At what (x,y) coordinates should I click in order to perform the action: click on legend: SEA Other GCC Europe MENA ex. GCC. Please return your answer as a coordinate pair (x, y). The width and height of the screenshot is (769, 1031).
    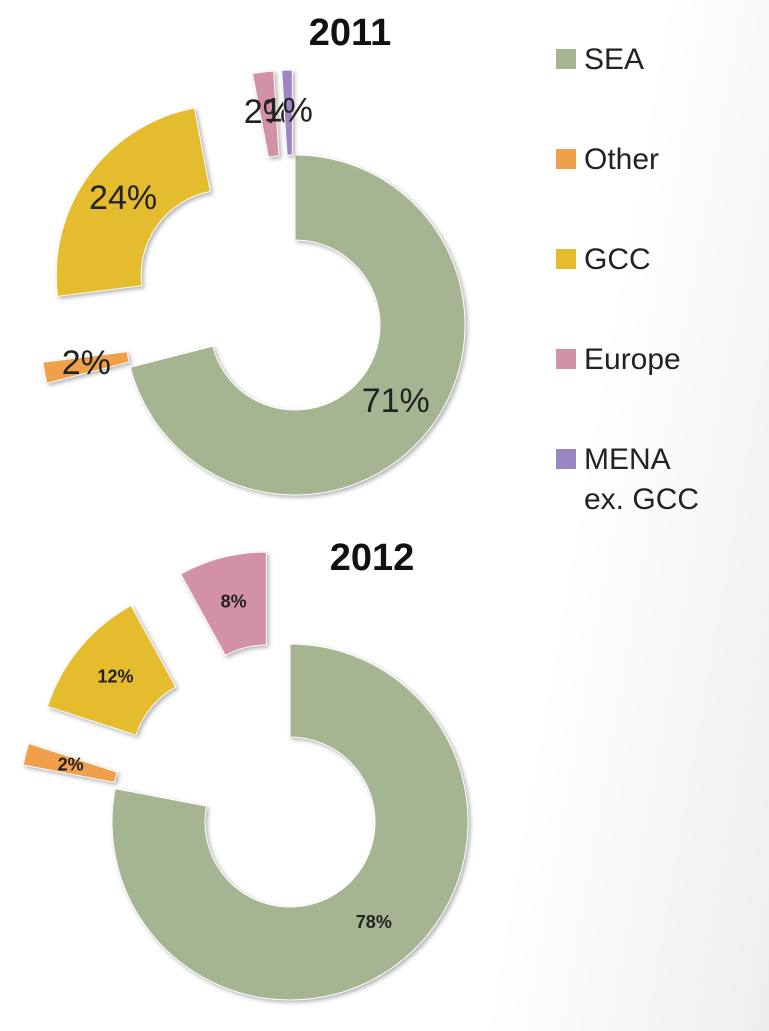
    Looking at the image, I should click on (631, 290).